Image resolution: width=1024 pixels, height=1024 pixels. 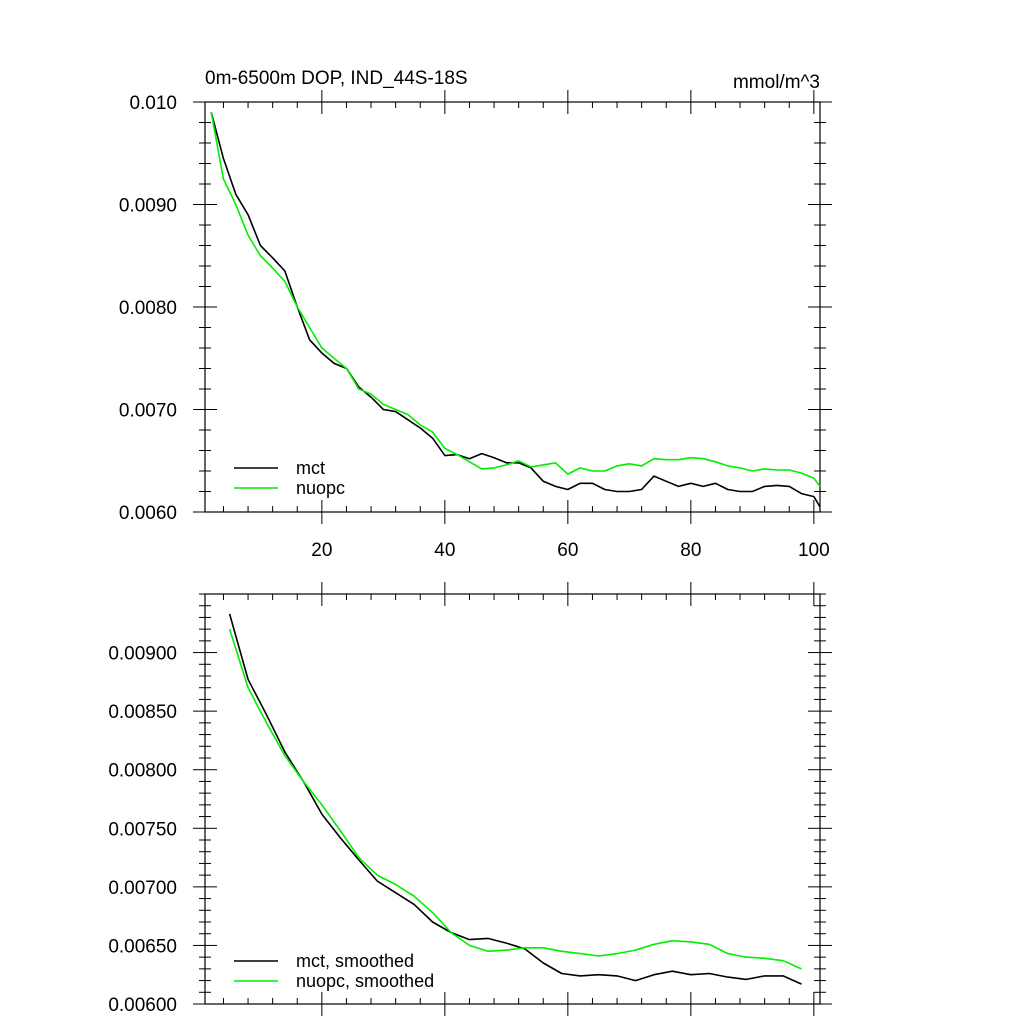 I want to click on y-tick-label: 0.00900, so click(x=142, y=654).